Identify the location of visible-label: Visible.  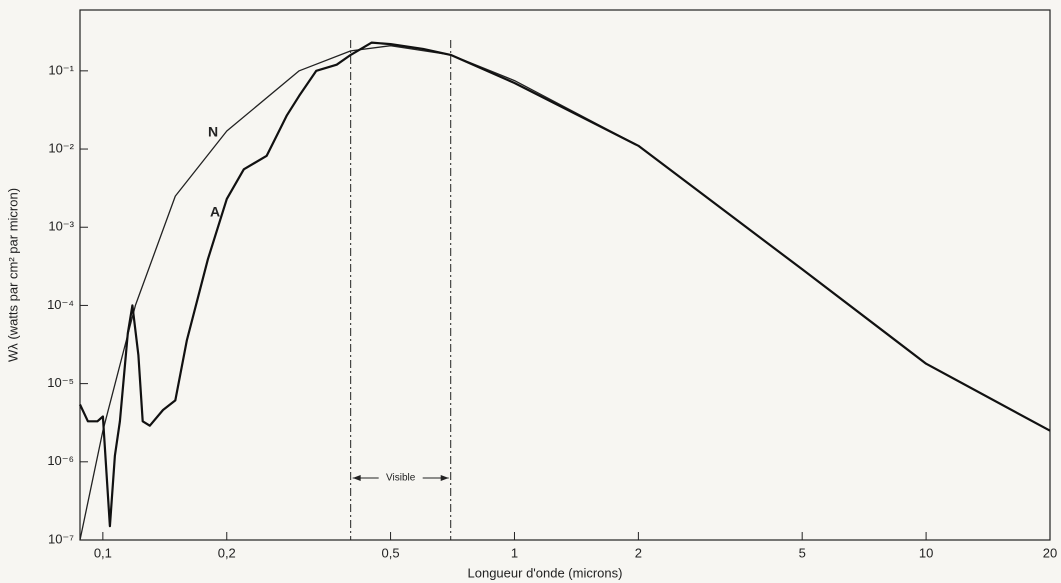
(401, 478).